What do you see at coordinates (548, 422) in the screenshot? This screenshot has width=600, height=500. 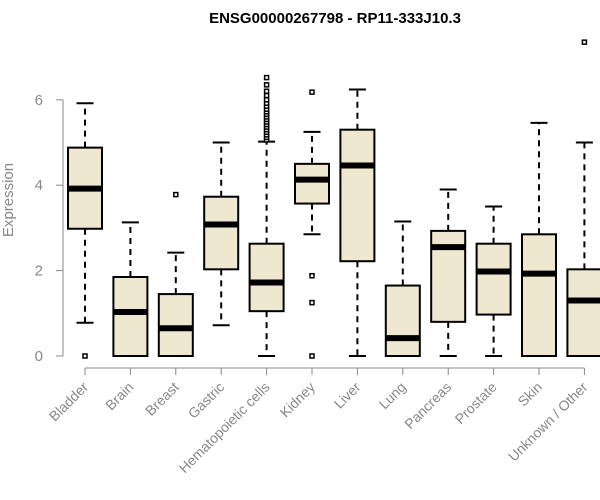 I see `x-tick-label: Unknown / Other` at bounding box center [548, 422].